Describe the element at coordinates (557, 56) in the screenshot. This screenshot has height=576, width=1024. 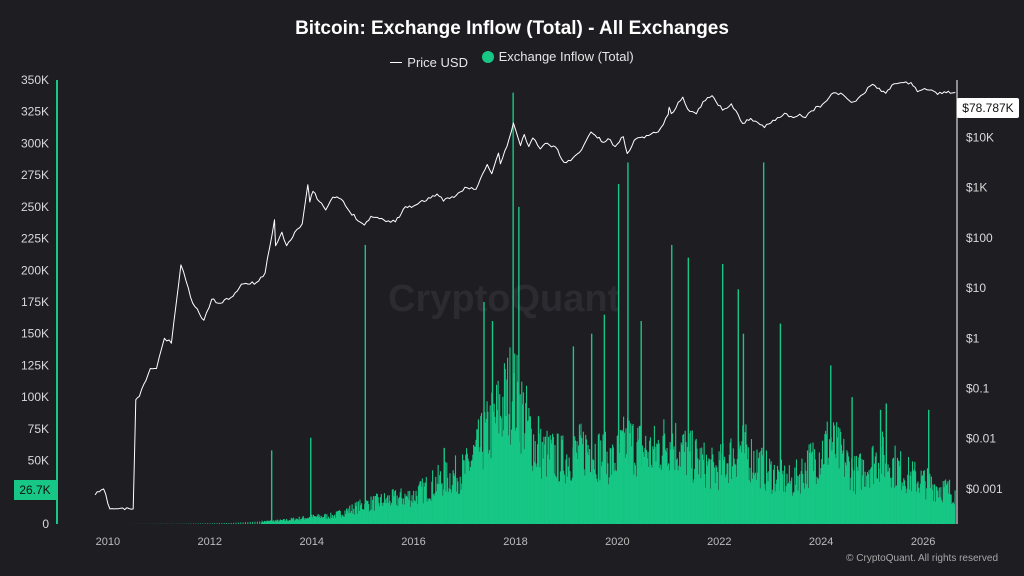
I see `legend-item-inflow: Exchange Inflow (Total)` at that location.